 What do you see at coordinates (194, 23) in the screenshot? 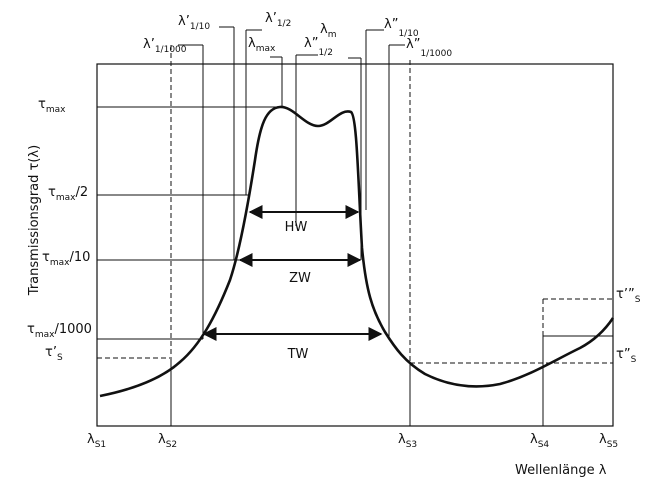
I see `label-lambda-prime-1-10: λ’1/10` at bounding box center [194, 23].